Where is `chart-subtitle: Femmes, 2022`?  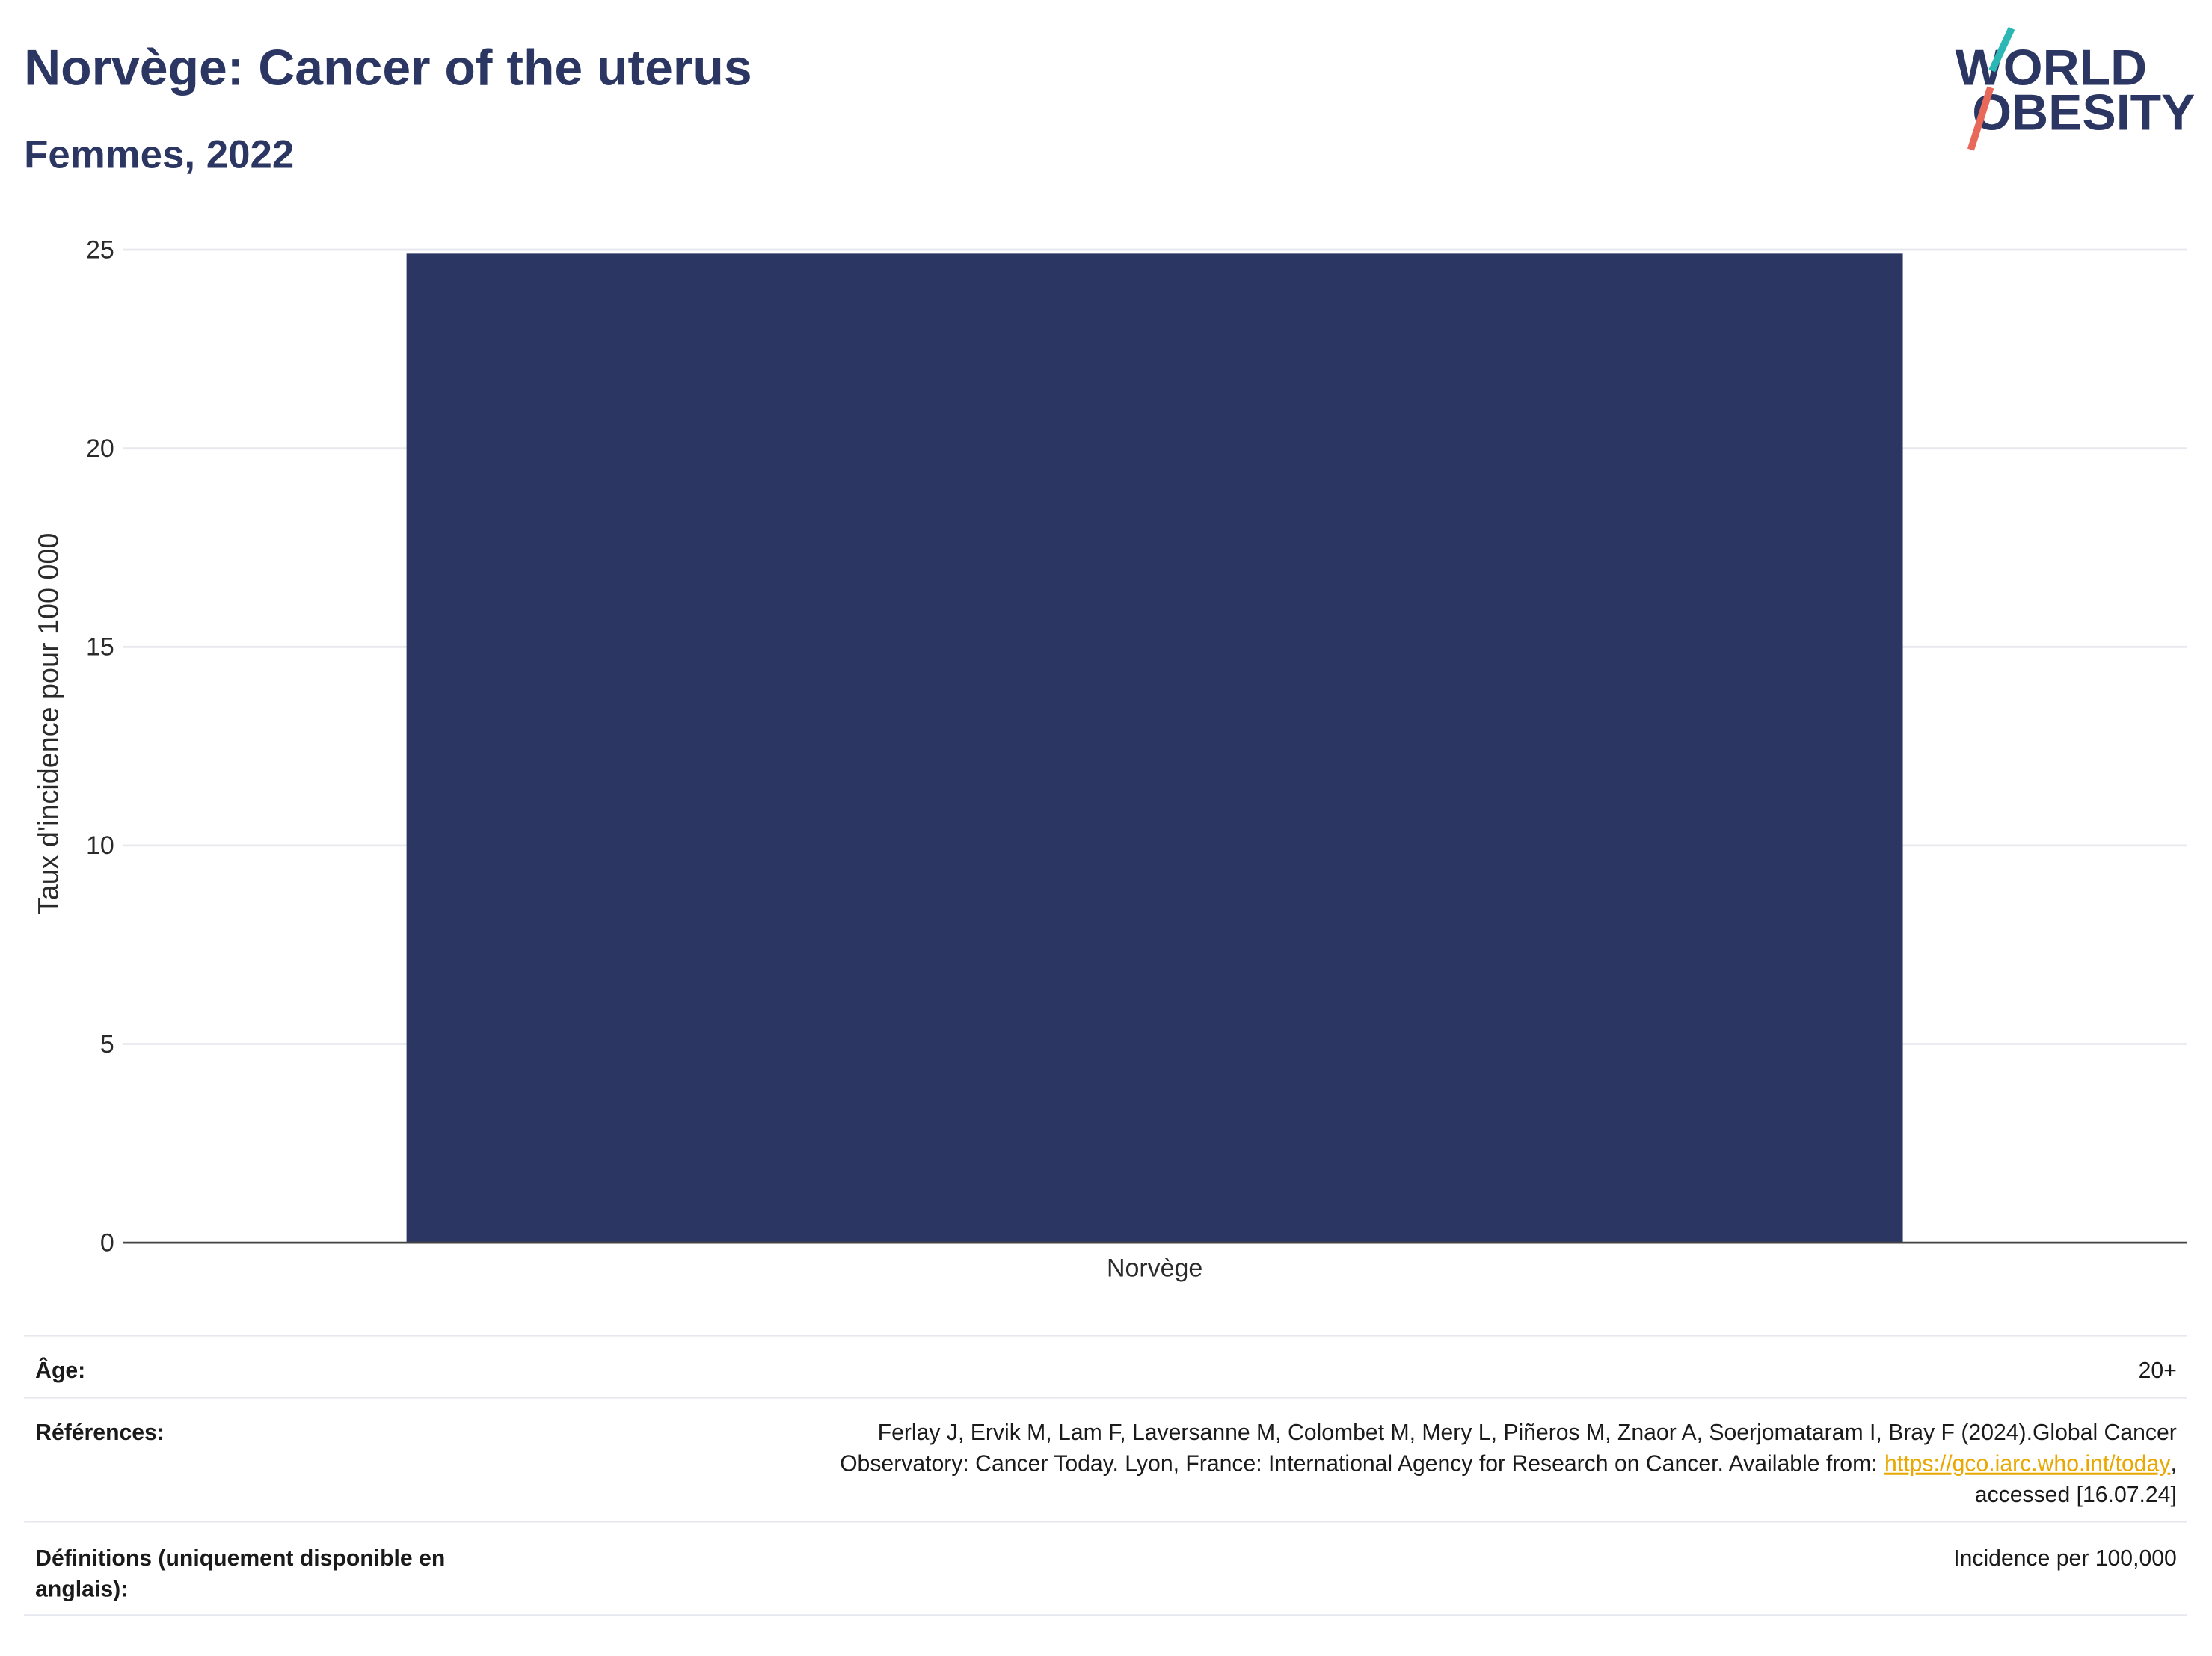
chart-subtitle: Femmes, 2022 is located at coordinates (159, 155).